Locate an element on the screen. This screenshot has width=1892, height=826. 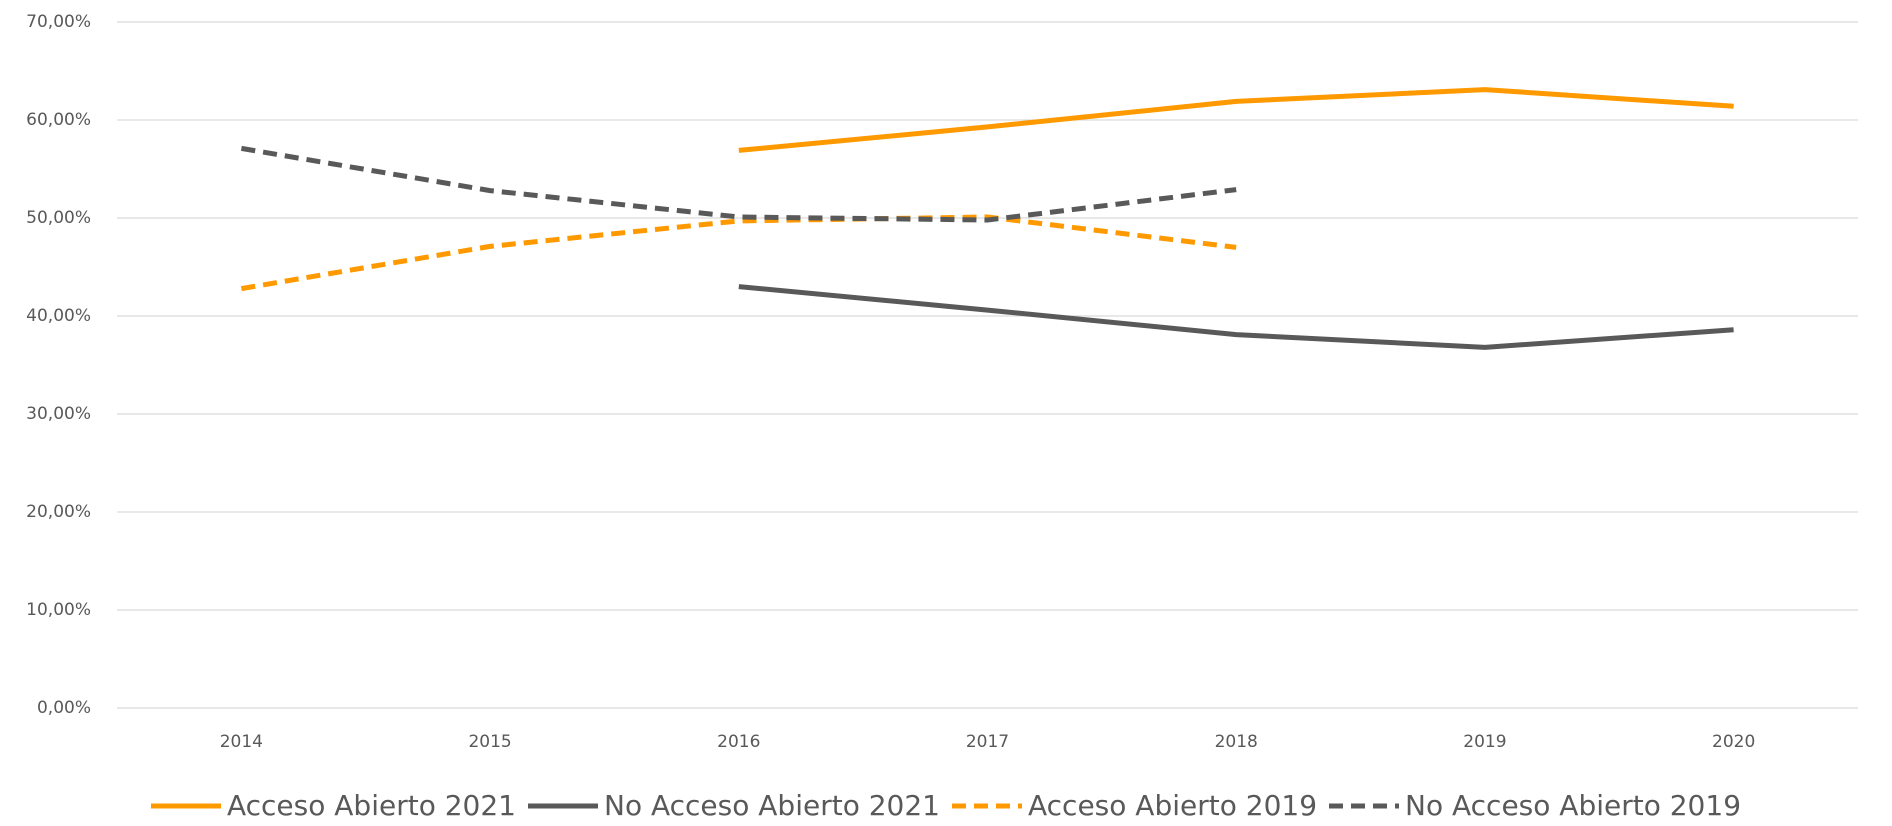
y-tick-label: 50,00% is located at coordinates (58, 218).